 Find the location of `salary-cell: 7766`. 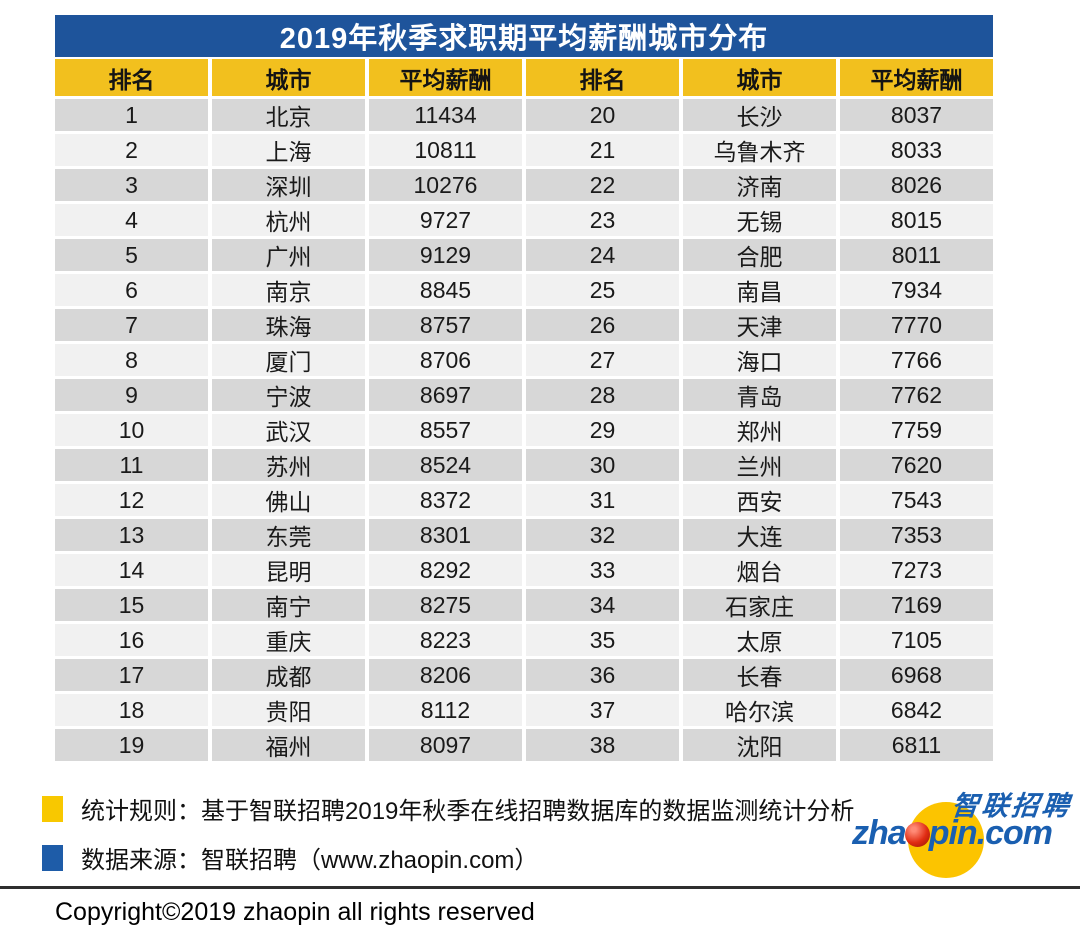

salary-cell: 7766 is located at coordinates (916, 360).